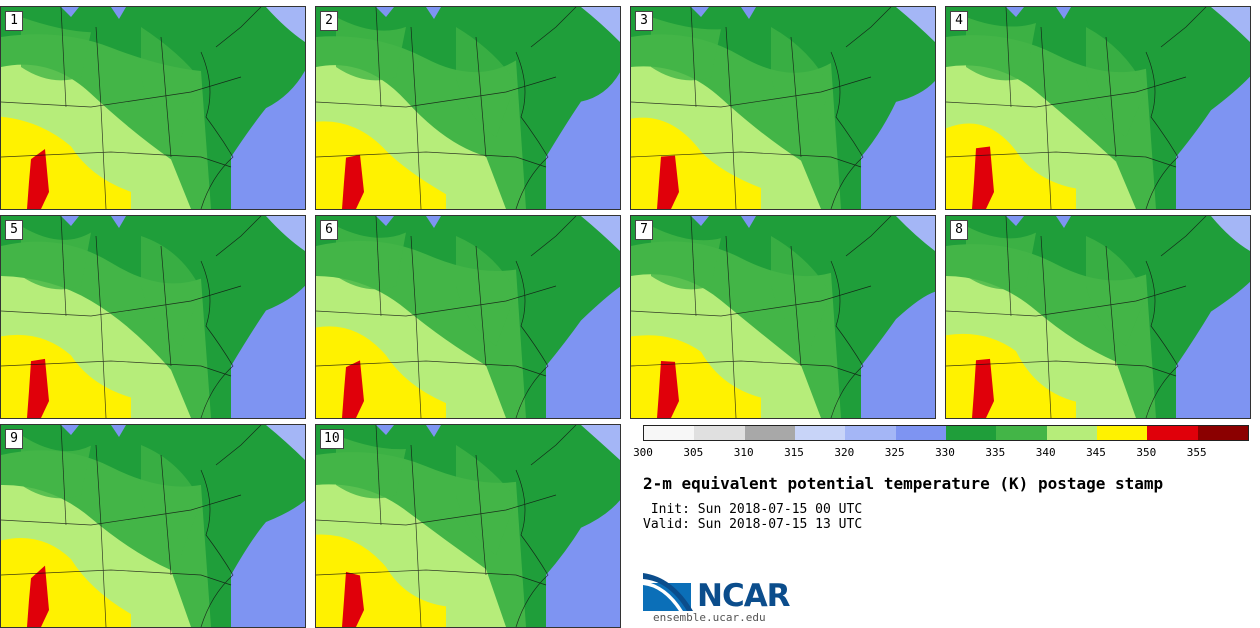 Image resolution: width=1260 pixels, height=628 pixels. What do you see at coordinates (14, 230) in the screenshot?
I see `member-label: 5` at bounding box center [14, 230].